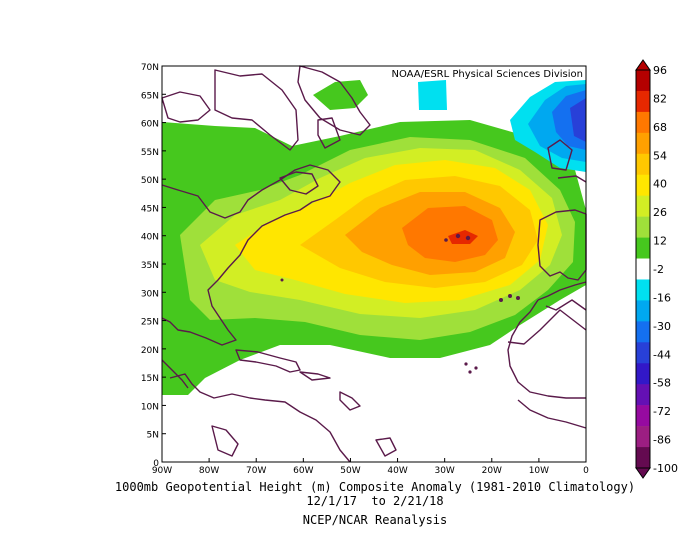 Image resolution: width=700 pixels, height=546 pixels. I want to click on lat-tick-label: 30N, so click(150, 294).